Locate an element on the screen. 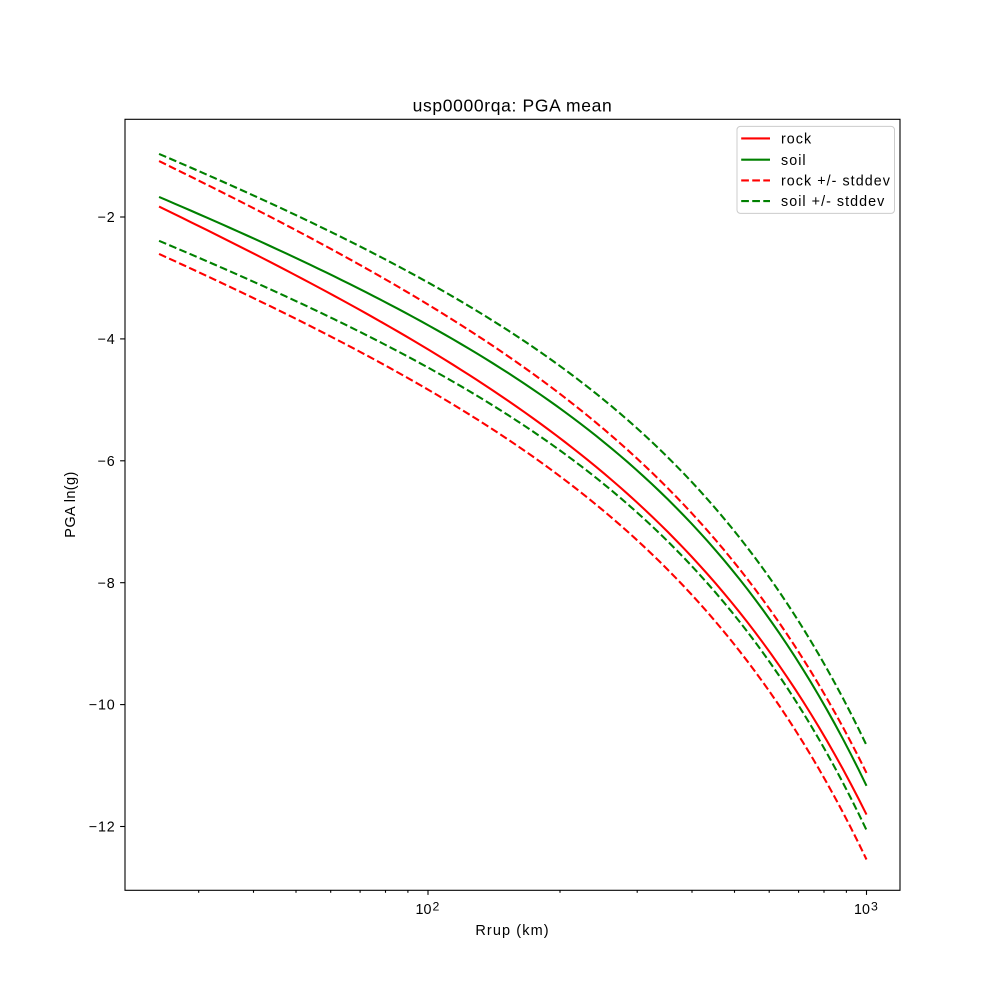 This screenshot has width=1000, height=1000. svg-text: 3 is located at coordinates (874, 907).